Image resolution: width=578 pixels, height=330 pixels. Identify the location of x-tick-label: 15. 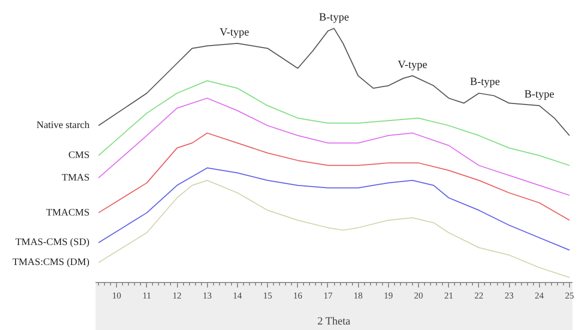
(268, 295).